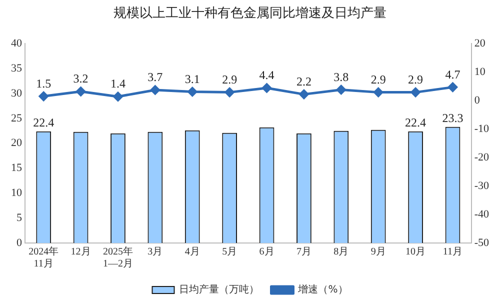 This screenshot has height=307, width=500. Describe the element at coordinates (155, 77) in the screenshot. I see `data-label: 3.7` at that location.